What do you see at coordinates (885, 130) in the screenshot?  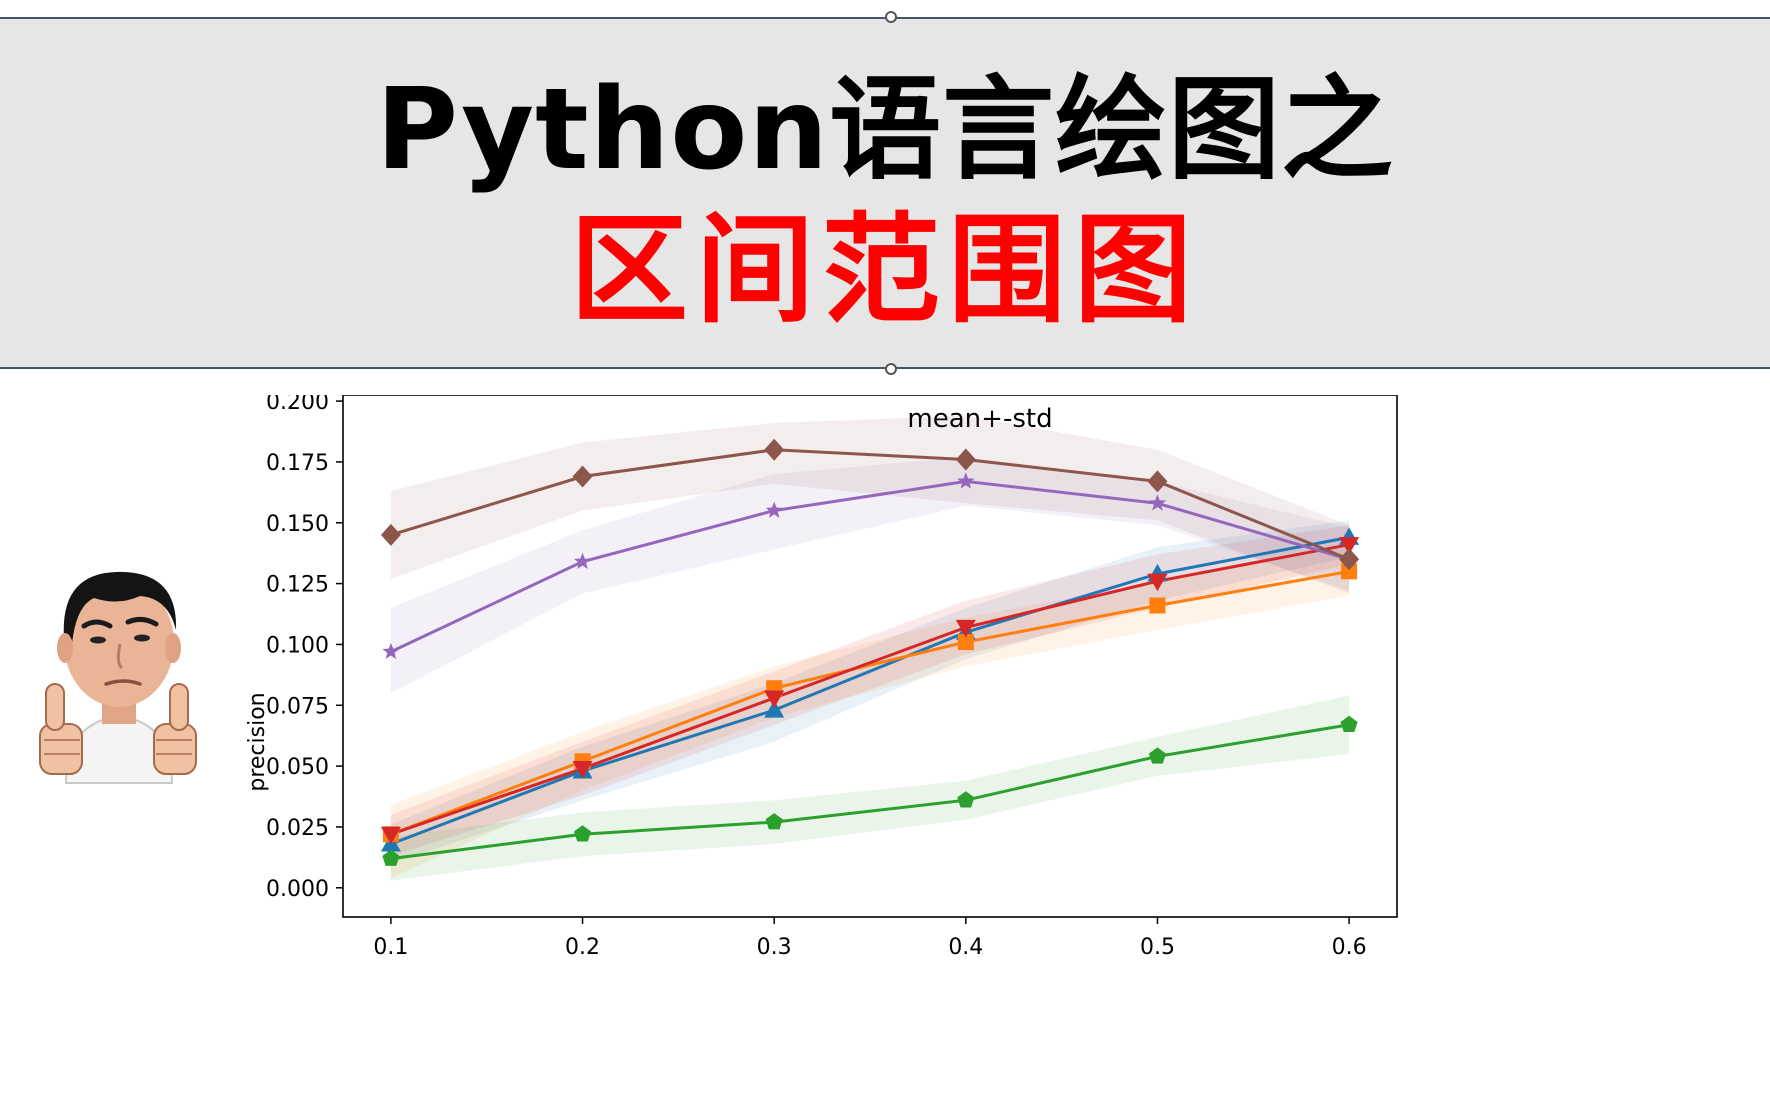 I see `page-title: Python语言绘图之` at bounding box center [885, 130].